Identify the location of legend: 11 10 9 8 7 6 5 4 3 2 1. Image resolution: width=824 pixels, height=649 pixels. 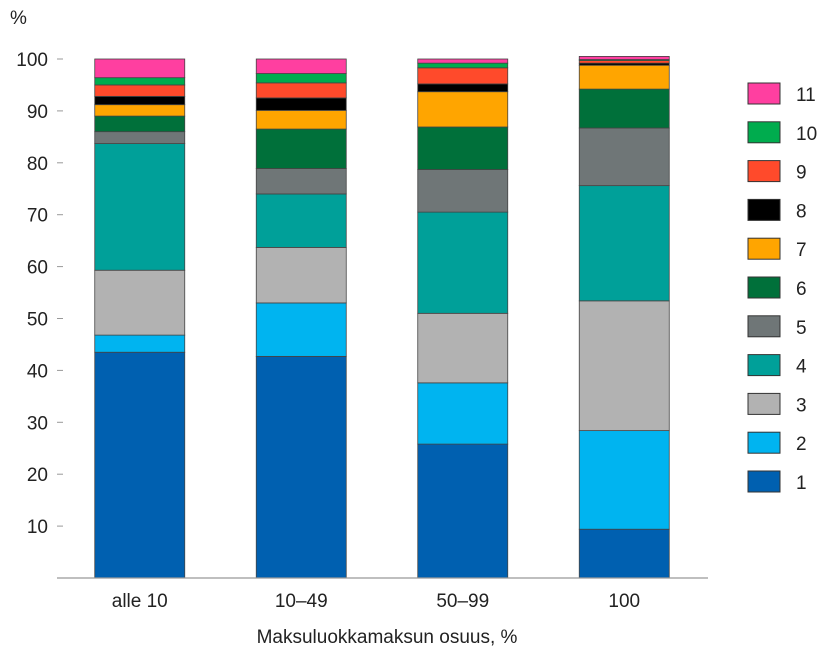
(782, 288).